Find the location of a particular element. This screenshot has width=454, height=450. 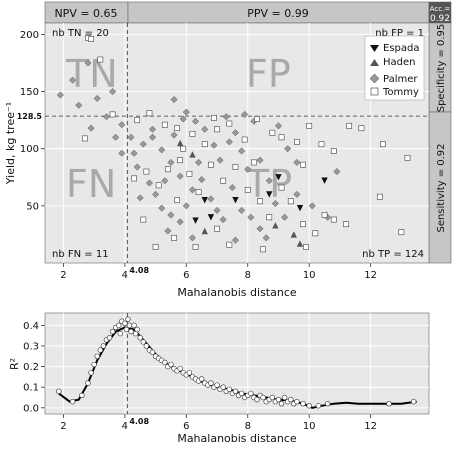

count-tn: nb TN = 20 is located at coordinates (80, 33).